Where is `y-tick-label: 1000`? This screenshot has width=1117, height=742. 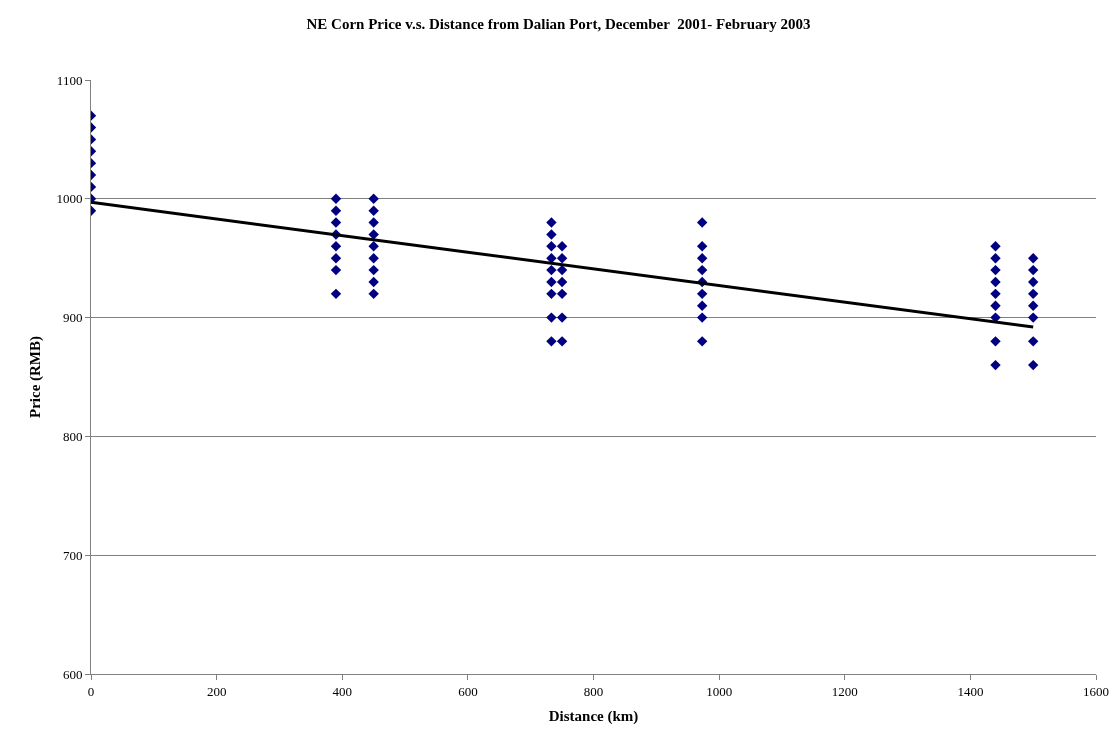
y-tick-label: 1000 is located at coordinates (69, 199).